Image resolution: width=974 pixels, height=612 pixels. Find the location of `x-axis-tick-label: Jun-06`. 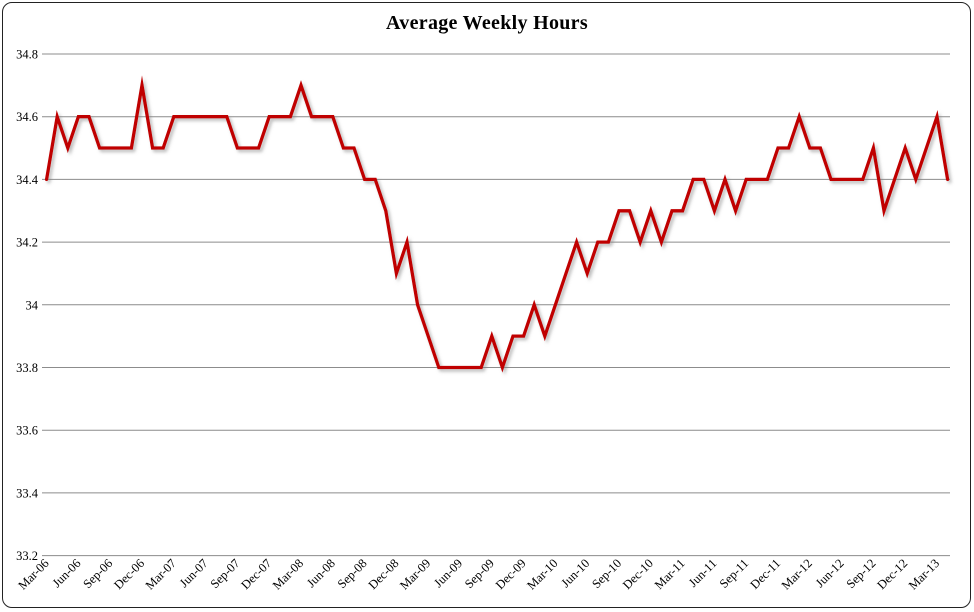

x-axis-tick-label: Jun-06 is located at coordinates (67, 573).